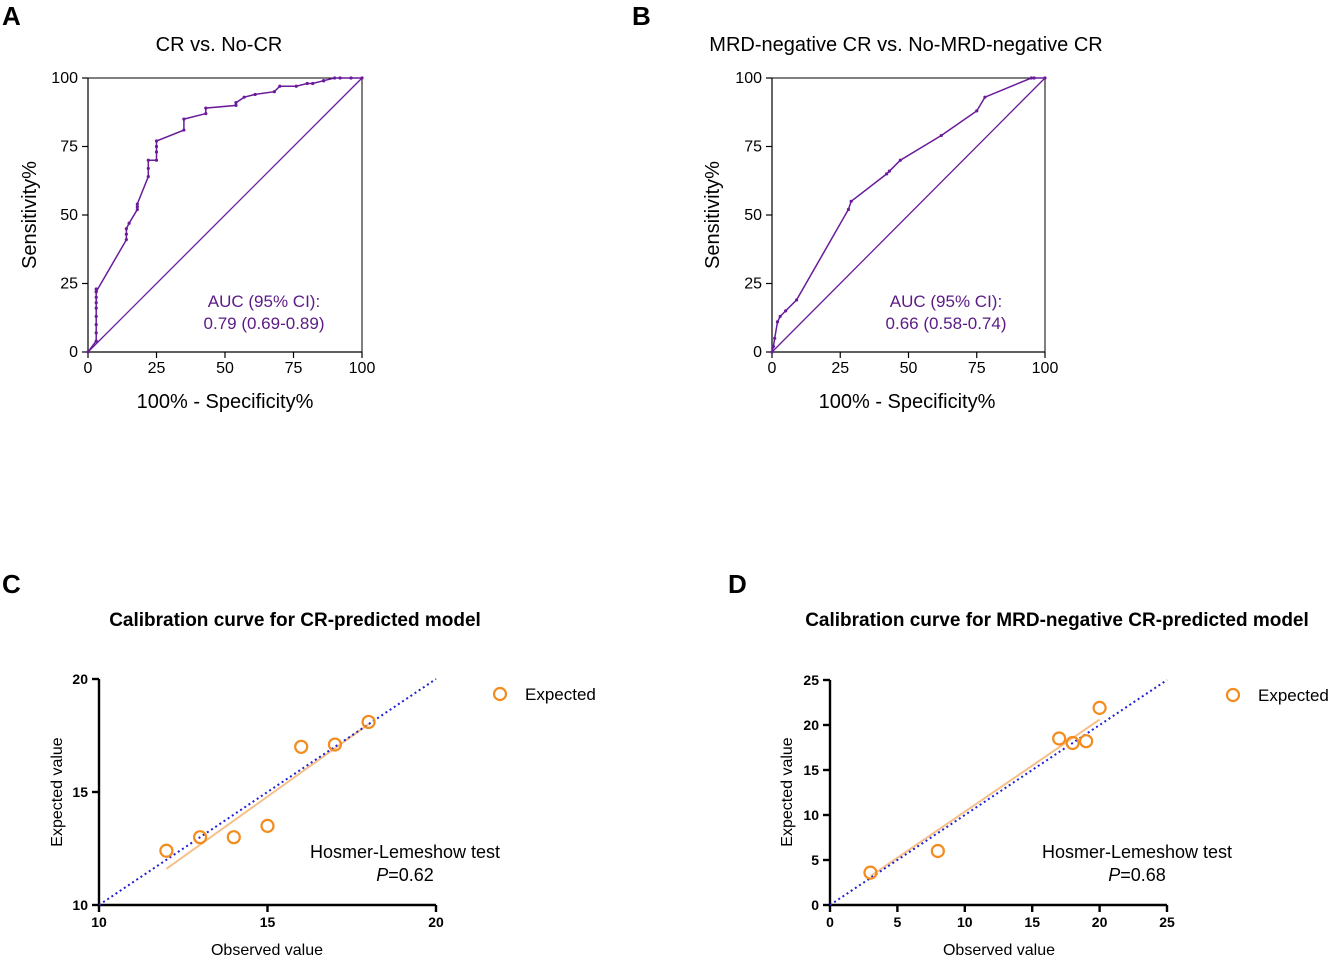 The height and width of the screenshot is (958, 1343). Describe the element at coordinates (985, 798) in the screenshot. I see `fit-line-d` at that location.